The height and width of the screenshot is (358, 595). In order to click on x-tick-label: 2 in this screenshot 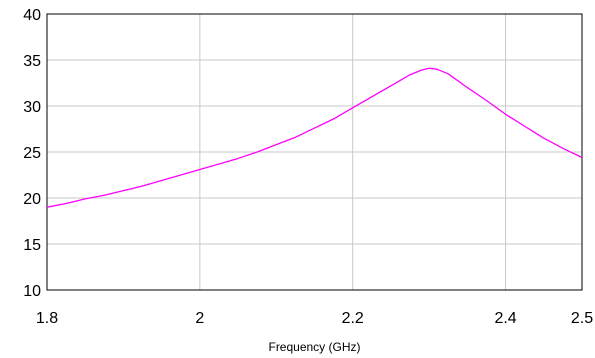, I will do `click(199, 318)`.